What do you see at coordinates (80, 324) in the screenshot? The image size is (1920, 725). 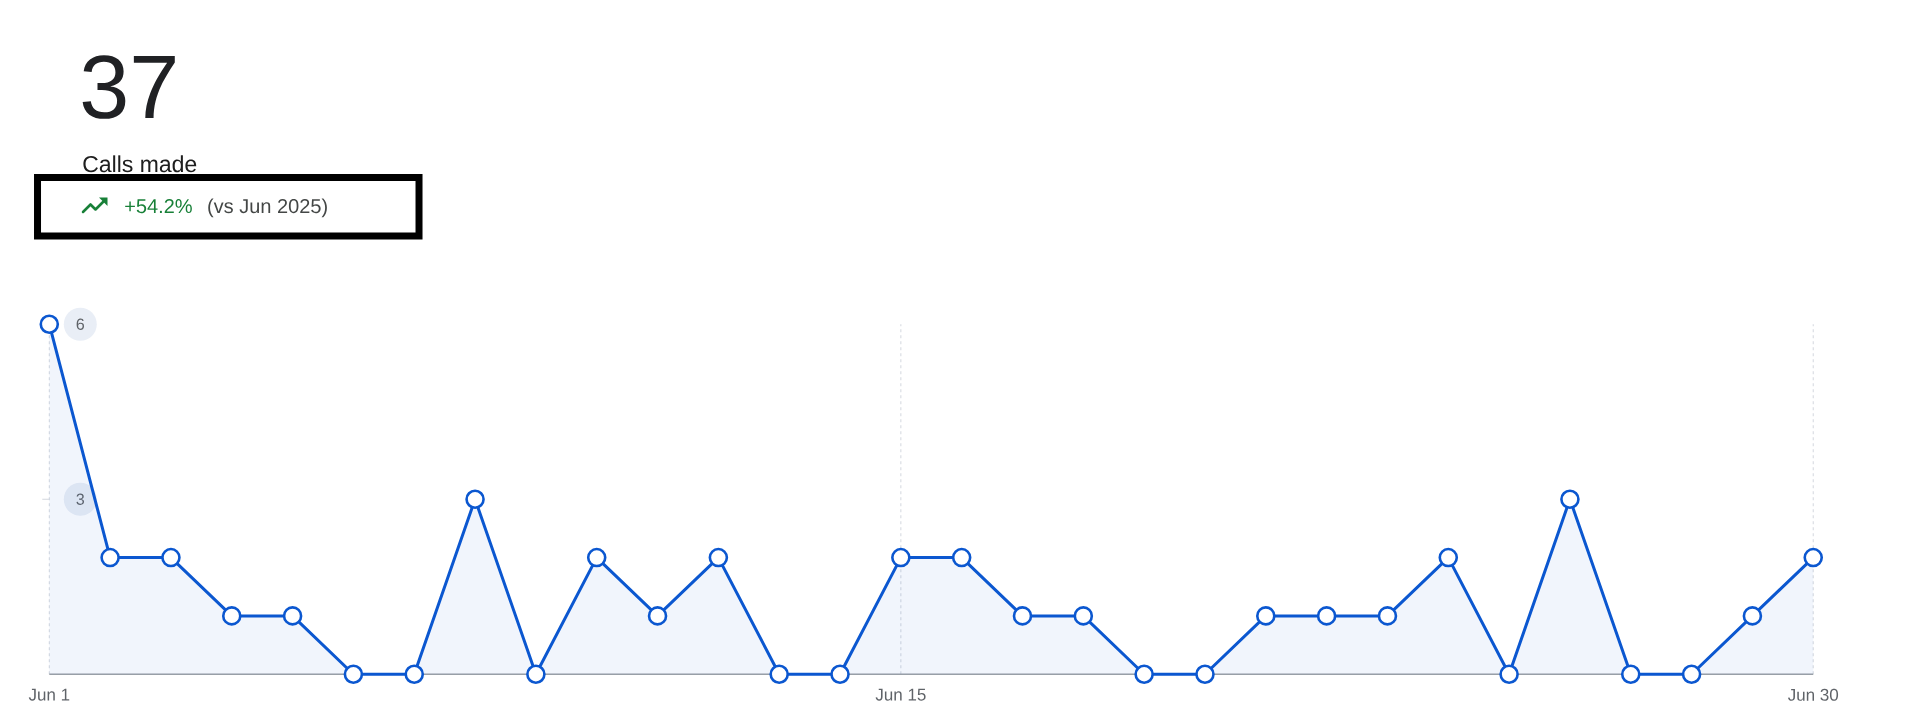 I see `y-tick-label: 6` at bounding box center [80, 324].